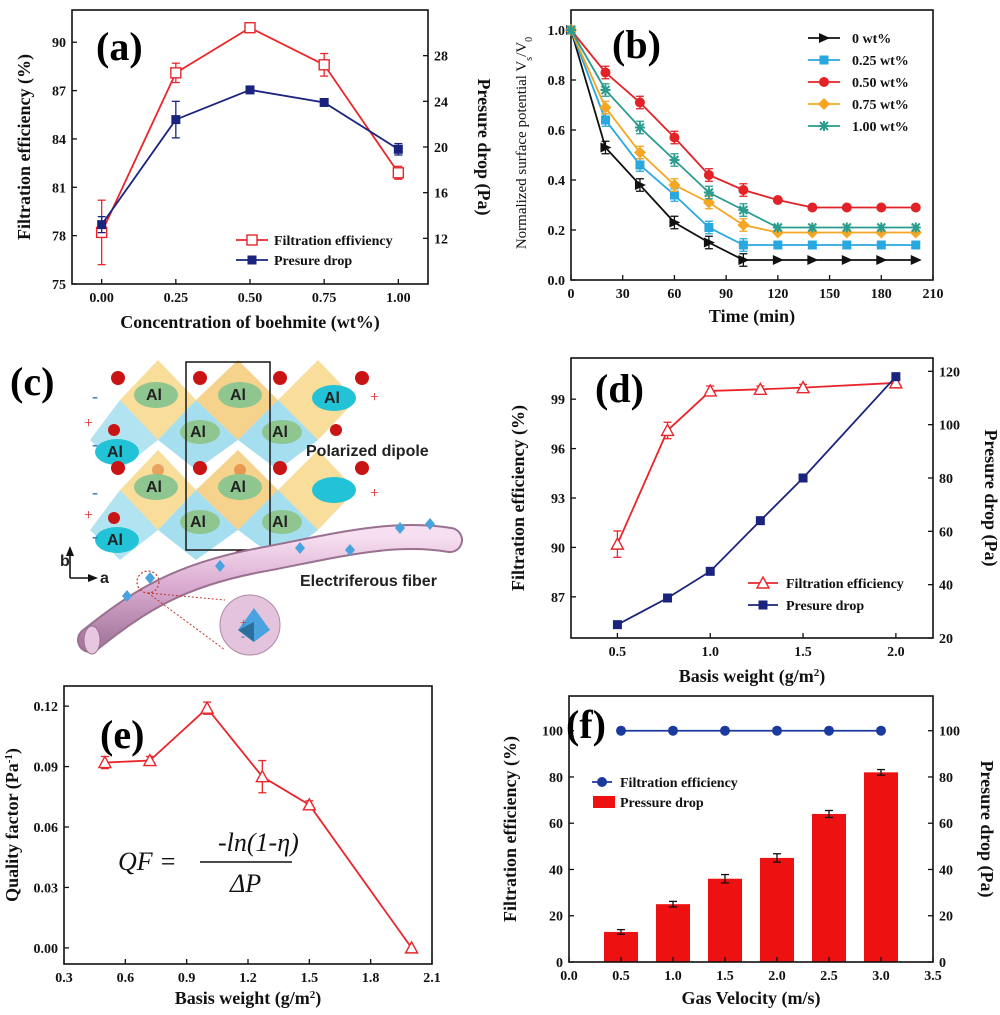  What do you see at coordinates (752, 676) in the screenshot?
I see `x-axis-title: Basis weight (g/m2)` at bounding box center [752, 676].